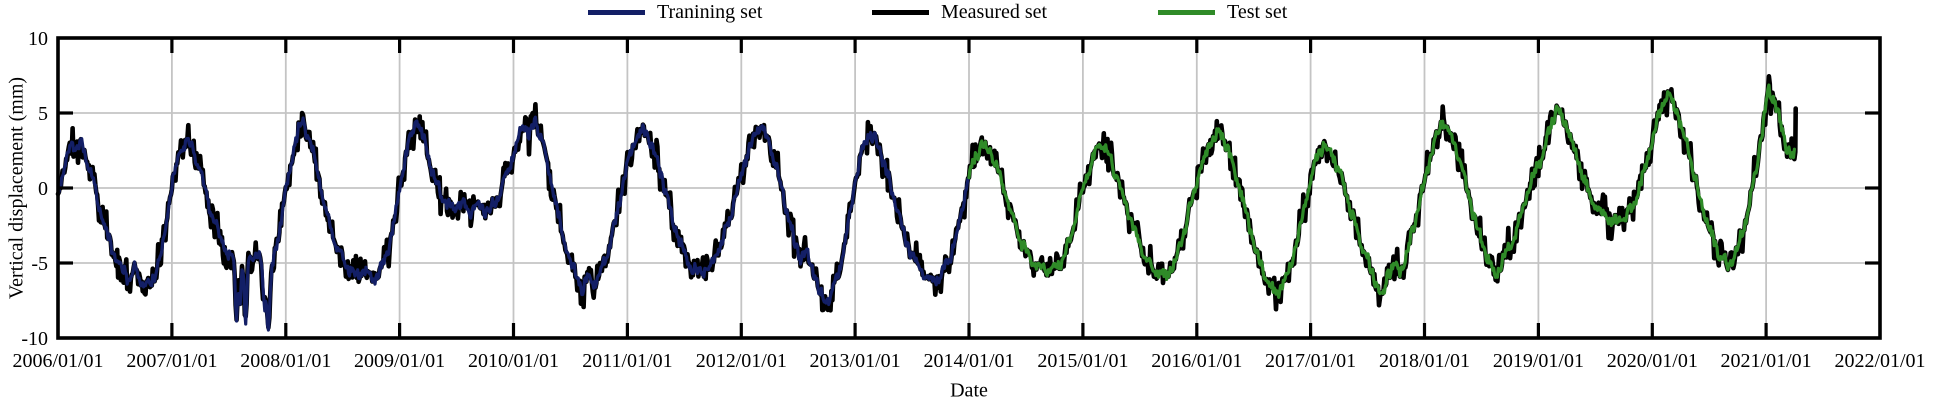 Image resolution: width=1934 pixels, height=411 pixels. I want to click on svg-text: -5, so click(39, 264).